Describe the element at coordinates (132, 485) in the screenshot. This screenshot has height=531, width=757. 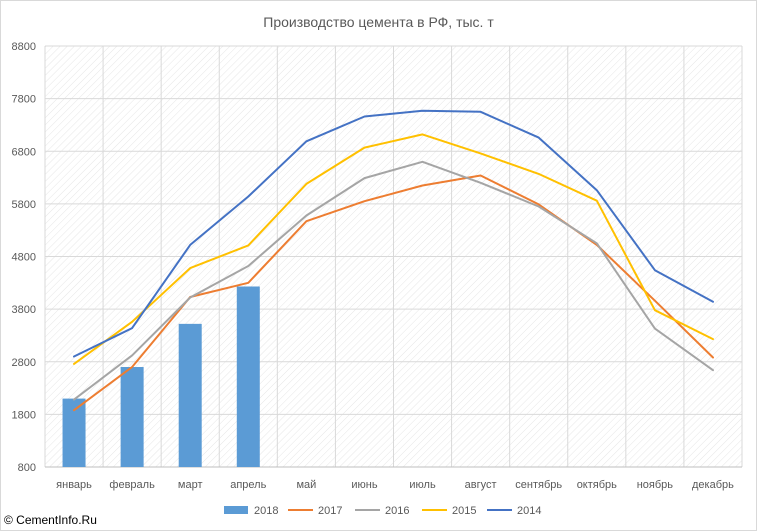
I see `x-tick-label: февраль` at that location.